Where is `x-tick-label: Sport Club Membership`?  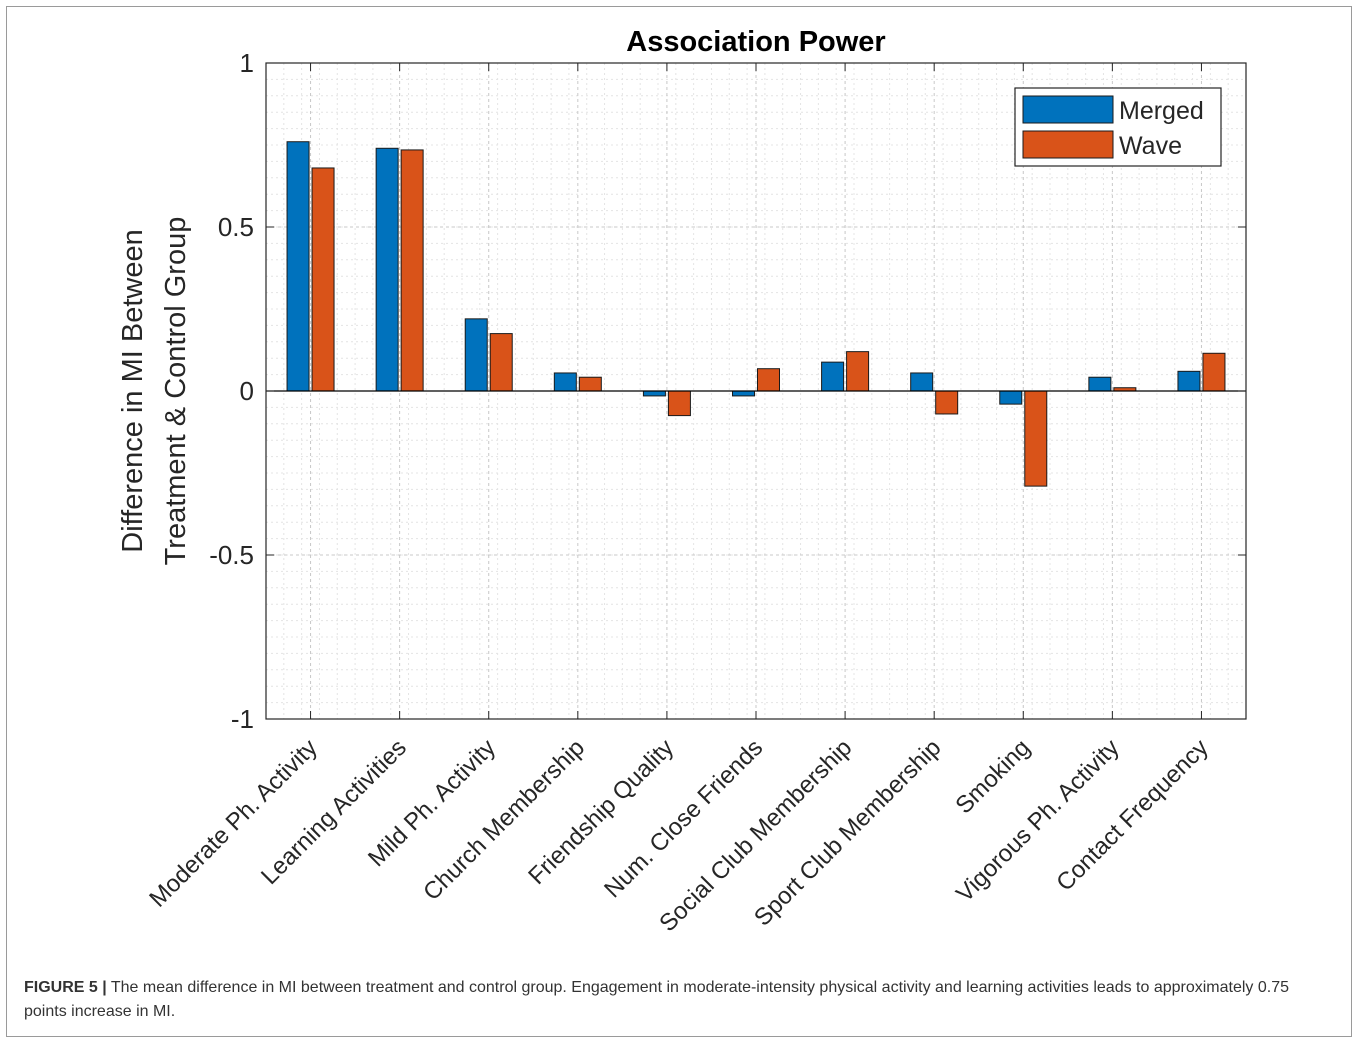 x-tick-label: Sport Club Membership is located at coordinates (847, 832).